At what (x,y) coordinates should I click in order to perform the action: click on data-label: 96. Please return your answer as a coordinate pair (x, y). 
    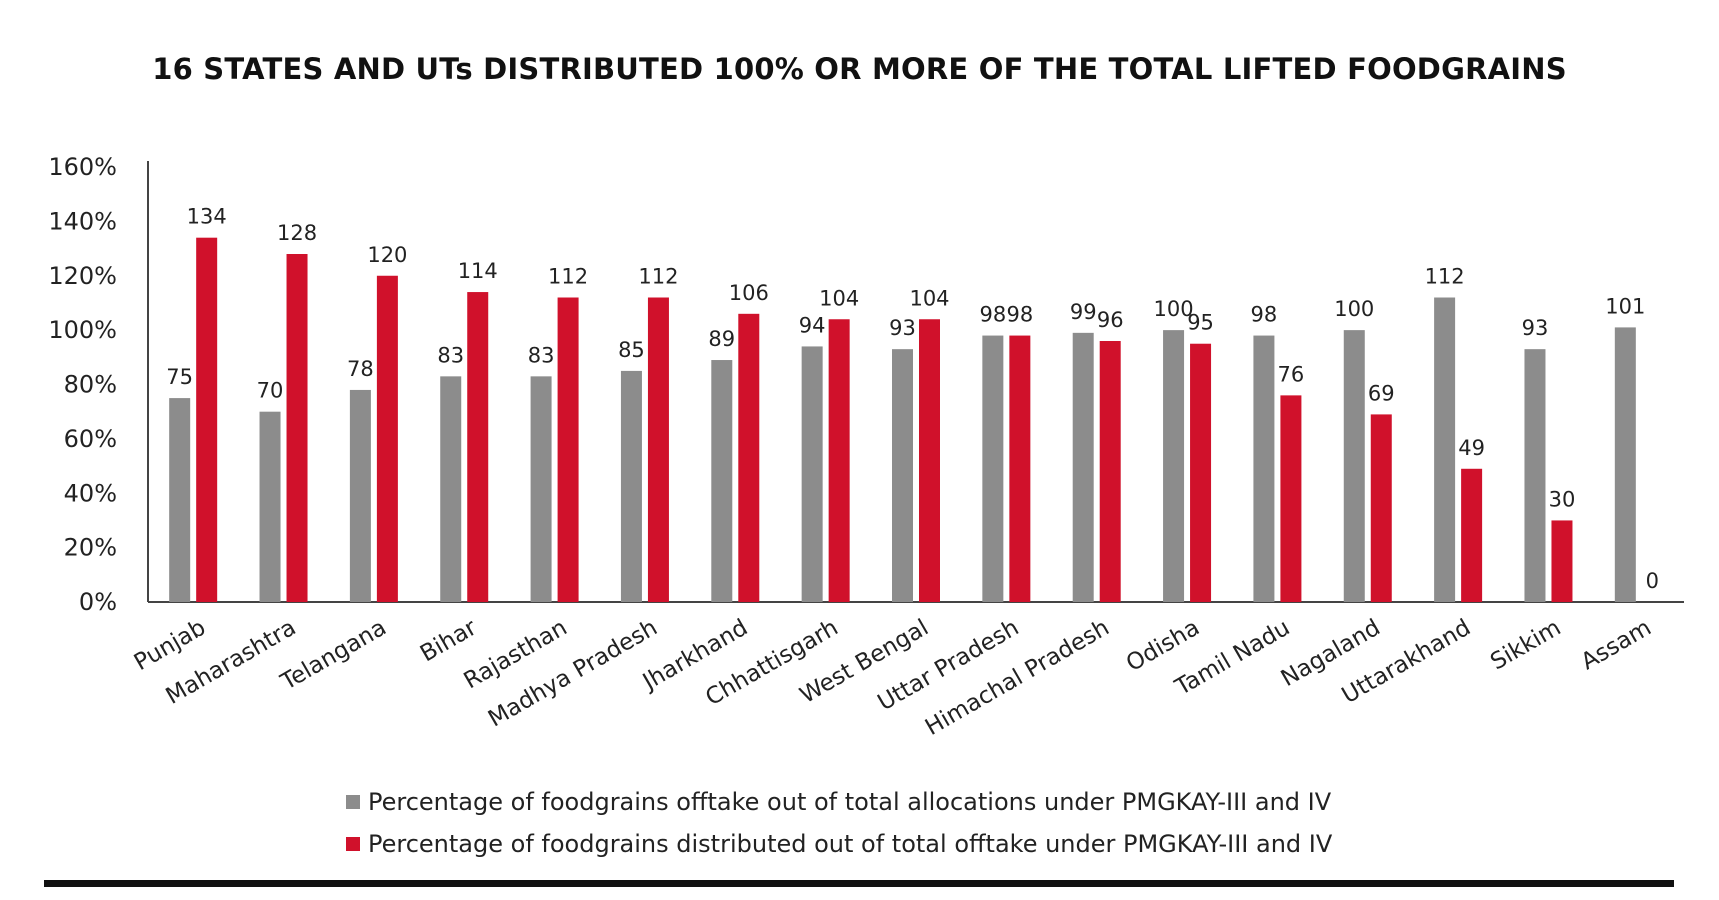
    Looking at the image, I should click on (1110, 320).